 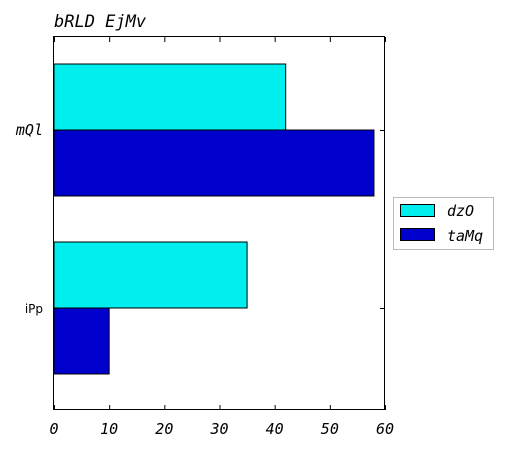 I want to click on x-tick-label-50: 50, so click(x=330, y=429).